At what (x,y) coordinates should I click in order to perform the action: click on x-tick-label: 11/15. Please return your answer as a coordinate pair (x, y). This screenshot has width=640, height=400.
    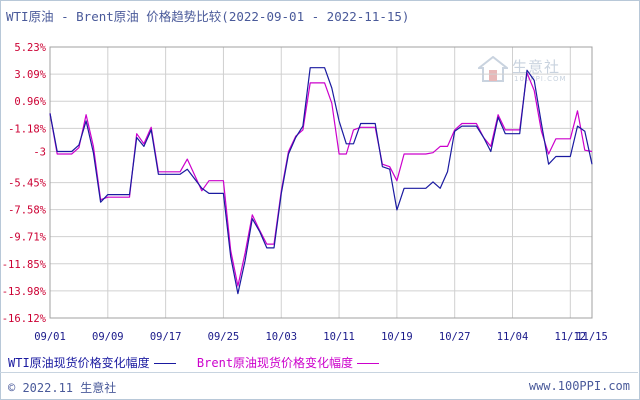
    Looking at the image, I should click on (592, 337).